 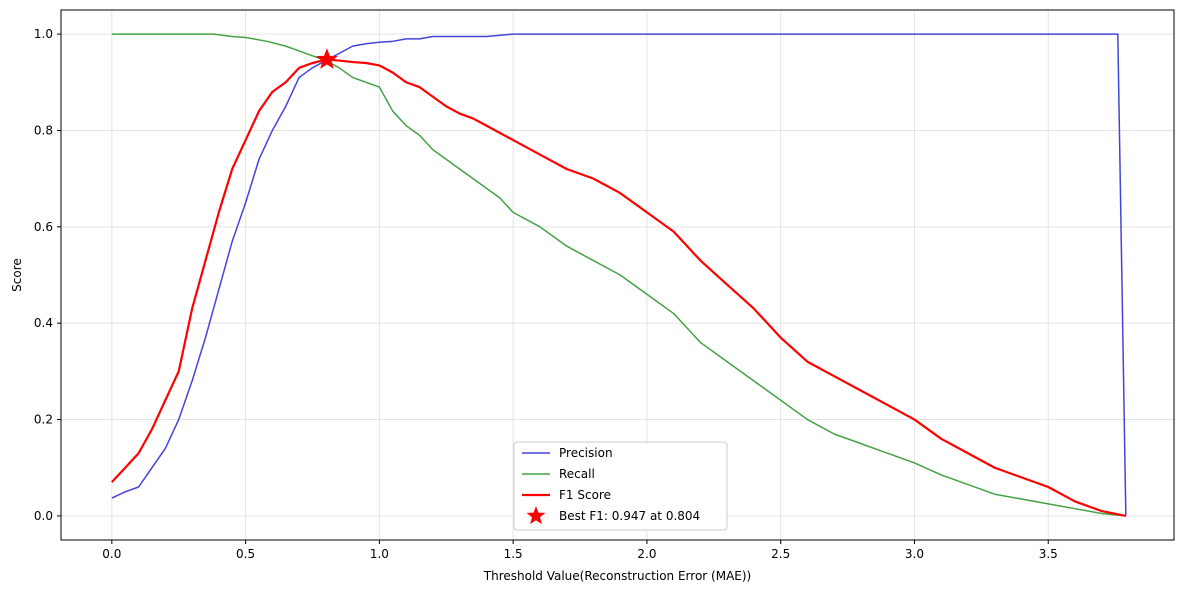 I want to click on legend-entry: Precision, so click(x=586, y=453).